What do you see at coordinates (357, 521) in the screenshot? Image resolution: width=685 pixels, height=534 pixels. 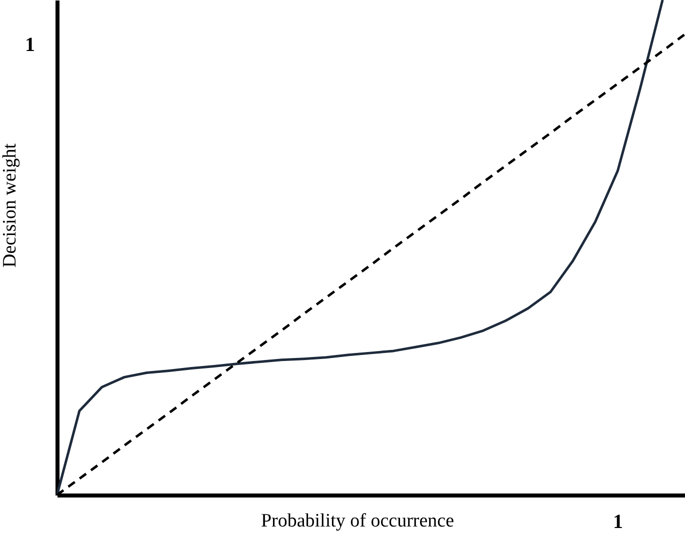 I see `x-axis-title: Probability of occurrence` at bounding box center [357, 521].